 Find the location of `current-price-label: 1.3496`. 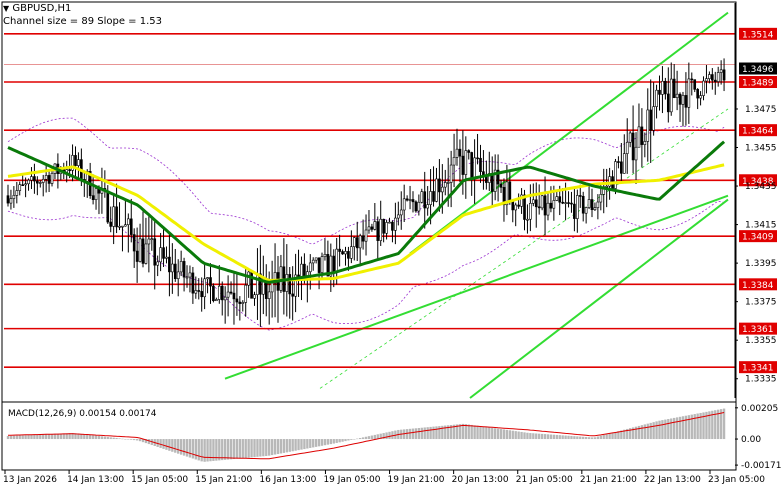

current-price-label: 1.3496 is located at coordinates (758, 70).